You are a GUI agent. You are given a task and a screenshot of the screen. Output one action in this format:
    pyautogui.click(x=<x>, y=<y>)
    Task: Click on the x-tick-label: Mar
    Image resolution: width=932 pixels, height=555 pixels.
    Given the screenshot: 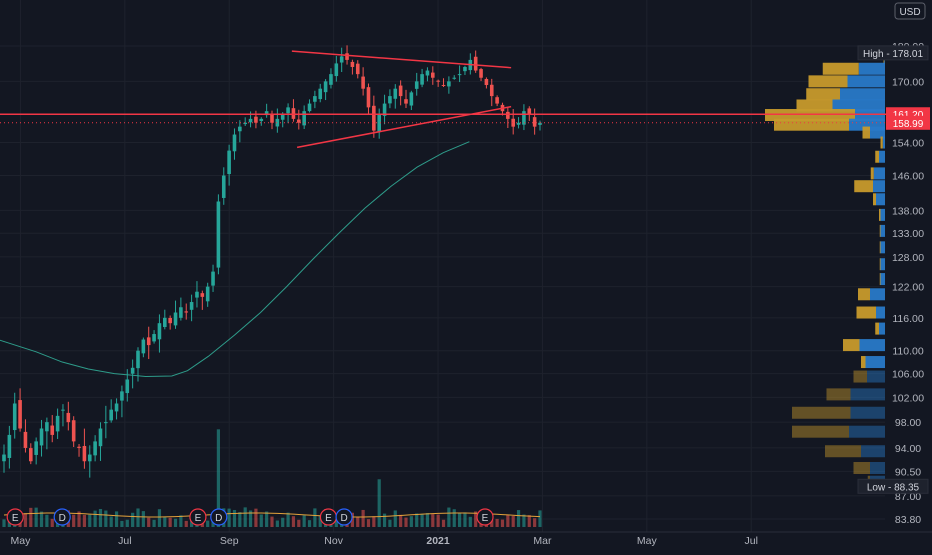 What is the action you would take?
    pyautogui.click(x=542, y=541)
    